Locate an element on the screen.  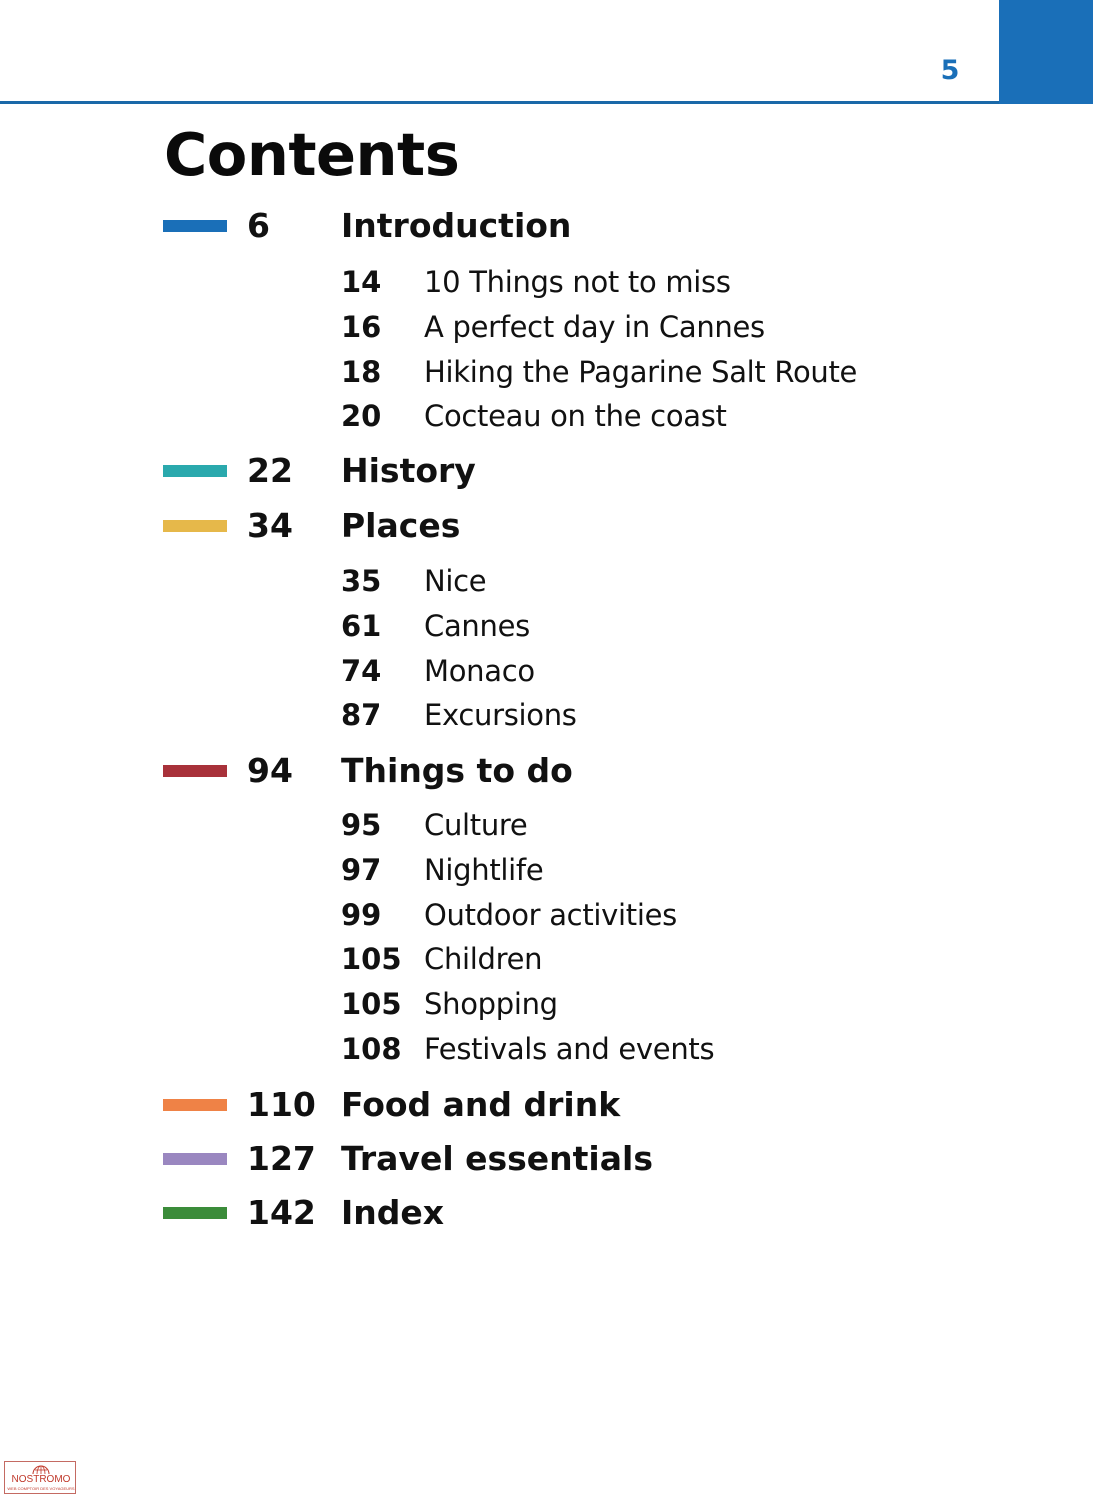
entry-title: 10 Things not to miss is located at coordinates (577, 282).